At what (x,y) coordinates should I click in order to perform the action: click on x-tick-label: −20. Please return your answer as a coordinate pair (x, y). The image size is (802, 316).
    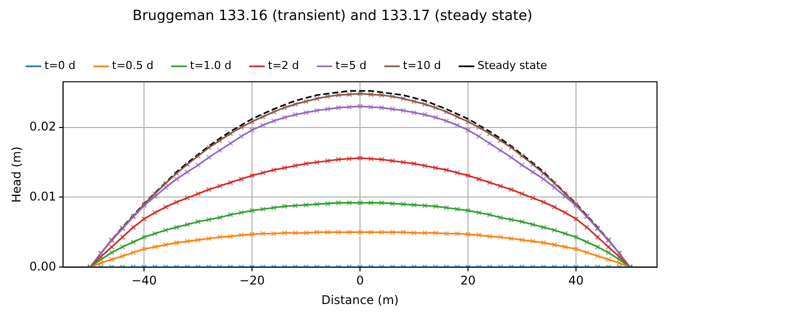
    Looking at the image, I should click on (252, 281).